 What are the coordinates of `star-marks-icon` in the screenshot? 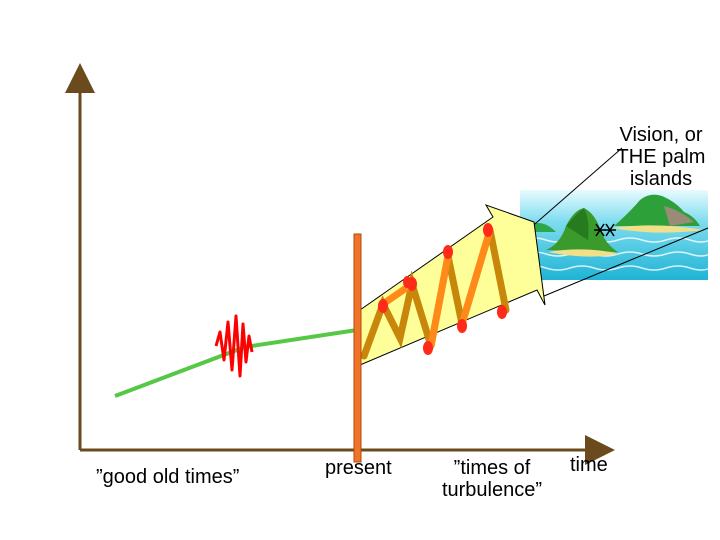 It's located at (605, 230).